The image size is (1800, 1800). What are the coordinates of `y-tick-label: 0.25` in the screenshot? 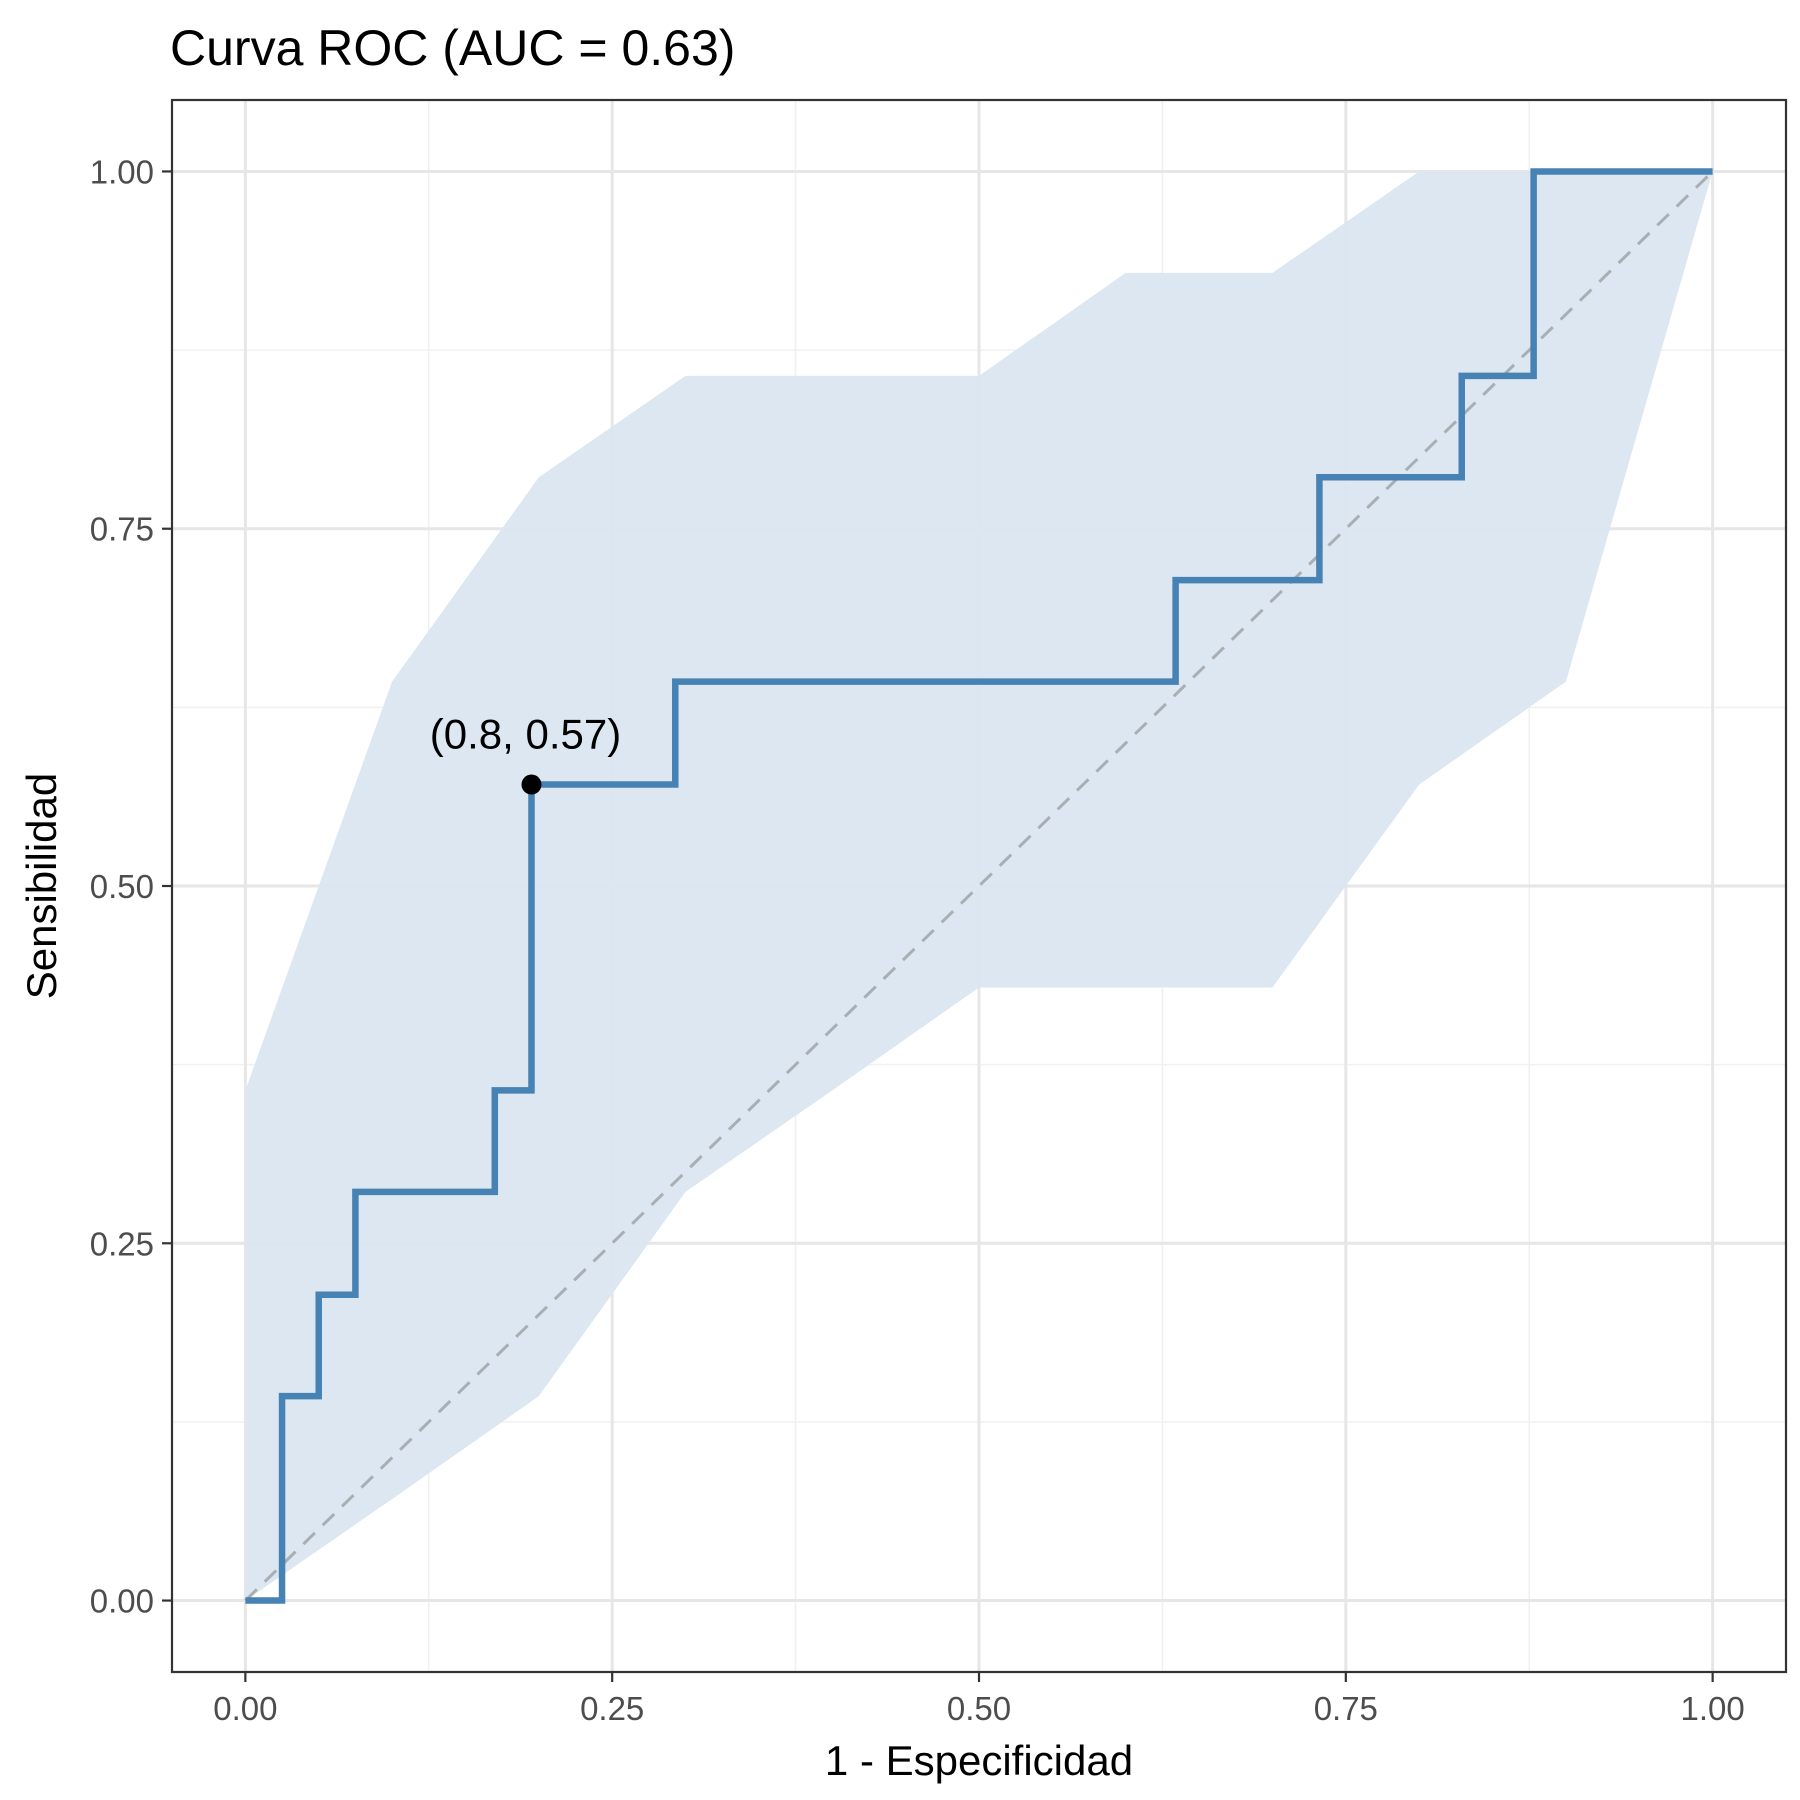 It's located at (122, 1243).